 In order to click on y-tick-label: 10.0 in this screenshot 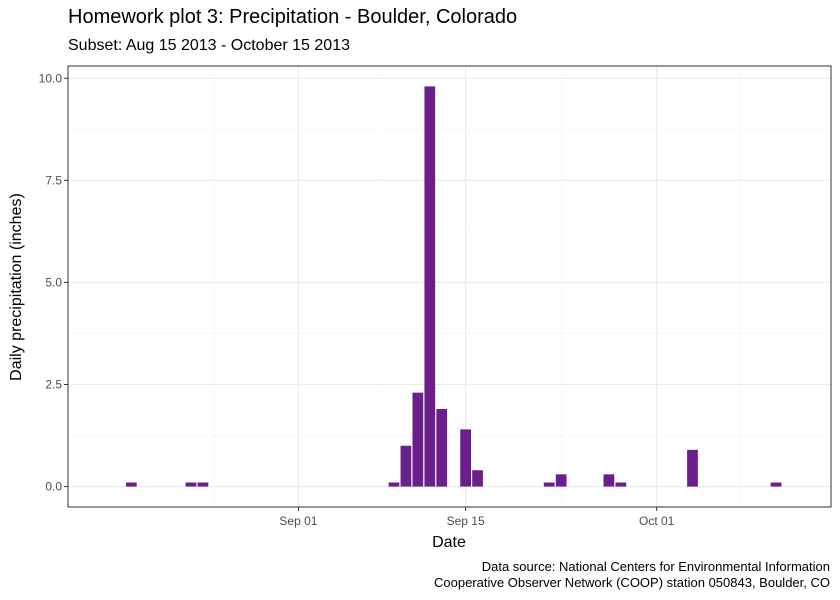, I will do `click(51, 78)`.